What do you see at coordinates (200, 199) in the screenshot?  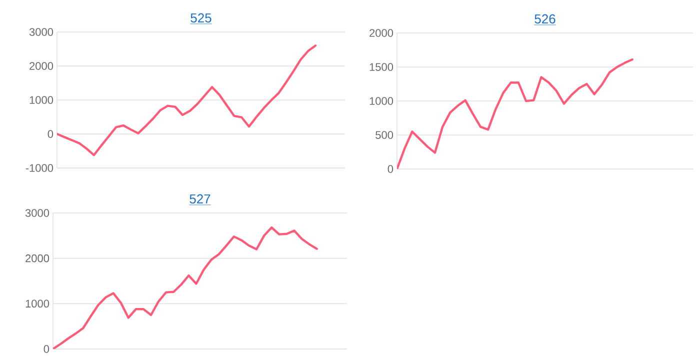 I see `chart-title: 527` at bounding box center [200, 199].